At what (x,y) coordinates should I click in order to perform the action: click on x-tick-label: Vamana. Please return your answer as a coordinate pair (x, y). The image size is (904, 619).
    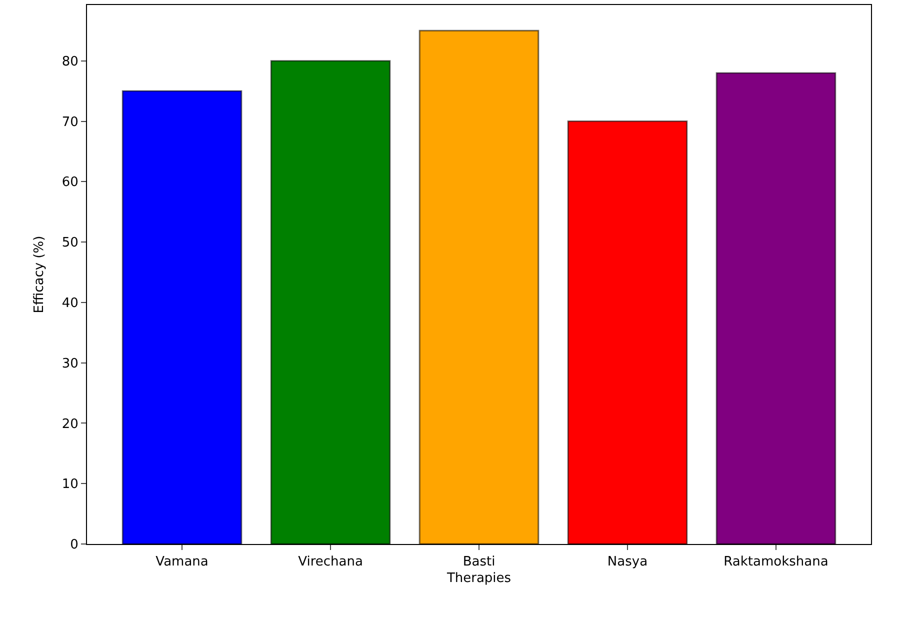
    Looking at the image, I should click on (182, 562).